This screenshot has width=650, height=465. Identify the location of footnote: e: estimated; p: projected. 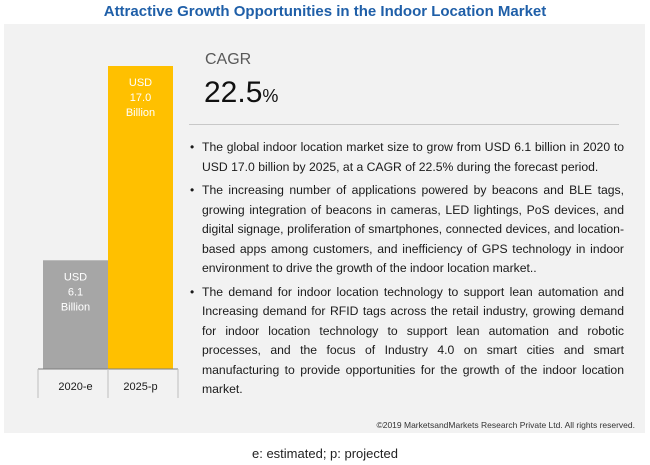
(325, 453).